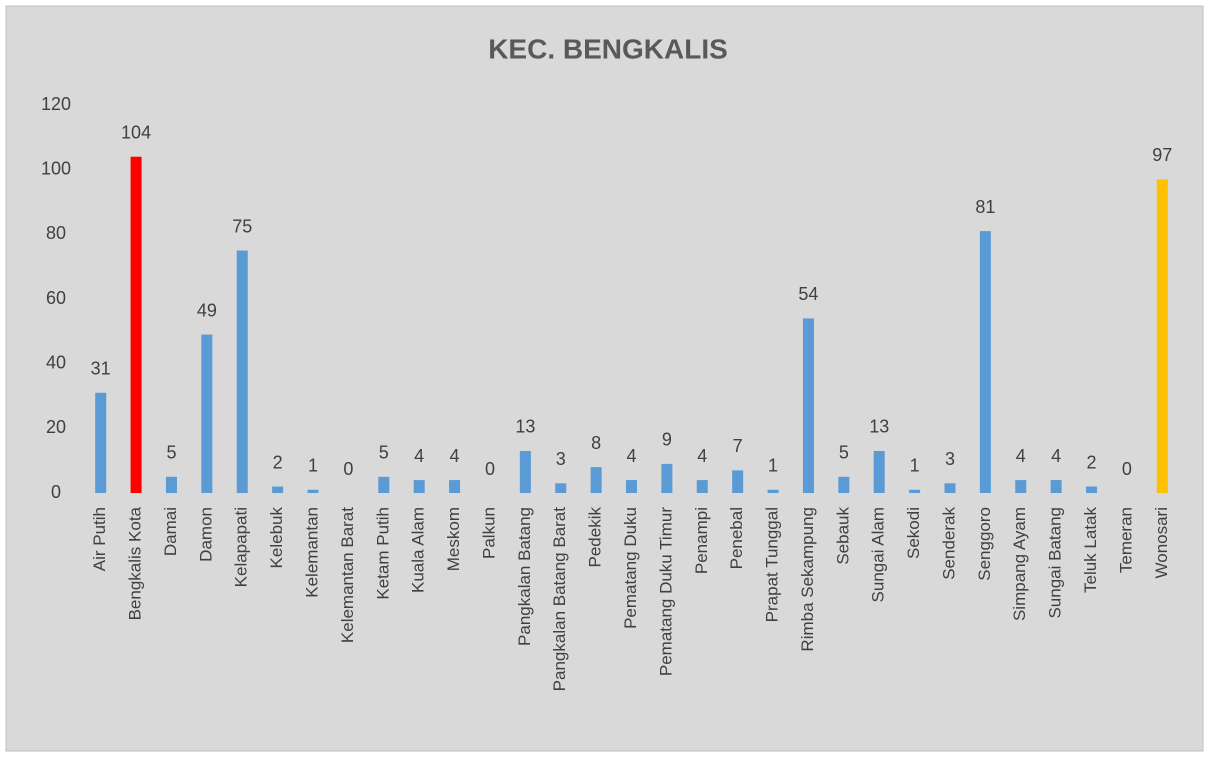 This screenshot has width=1209, height=757. Describe the element at coordinates (418, 550) in the screenshot. I see `x-tick-label: Kuala Alam` at that location.